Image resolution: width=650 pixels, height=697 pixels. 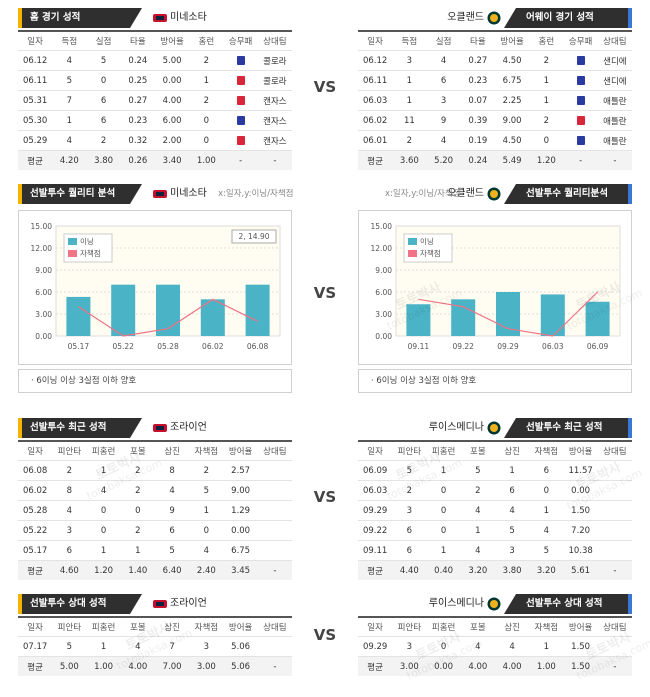 I want to click on table-cell: 0.00, so click(x=172, y=80).